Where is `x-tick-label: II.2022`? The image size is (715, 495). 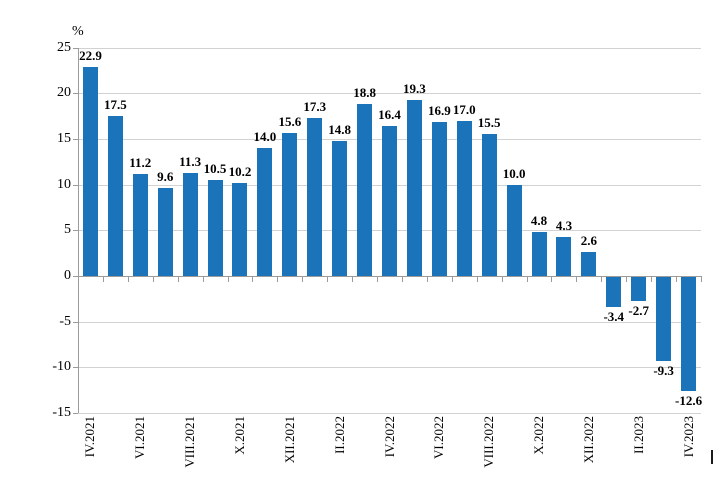 x-tick-label: II.2022 is located at coordinates (339, 435).